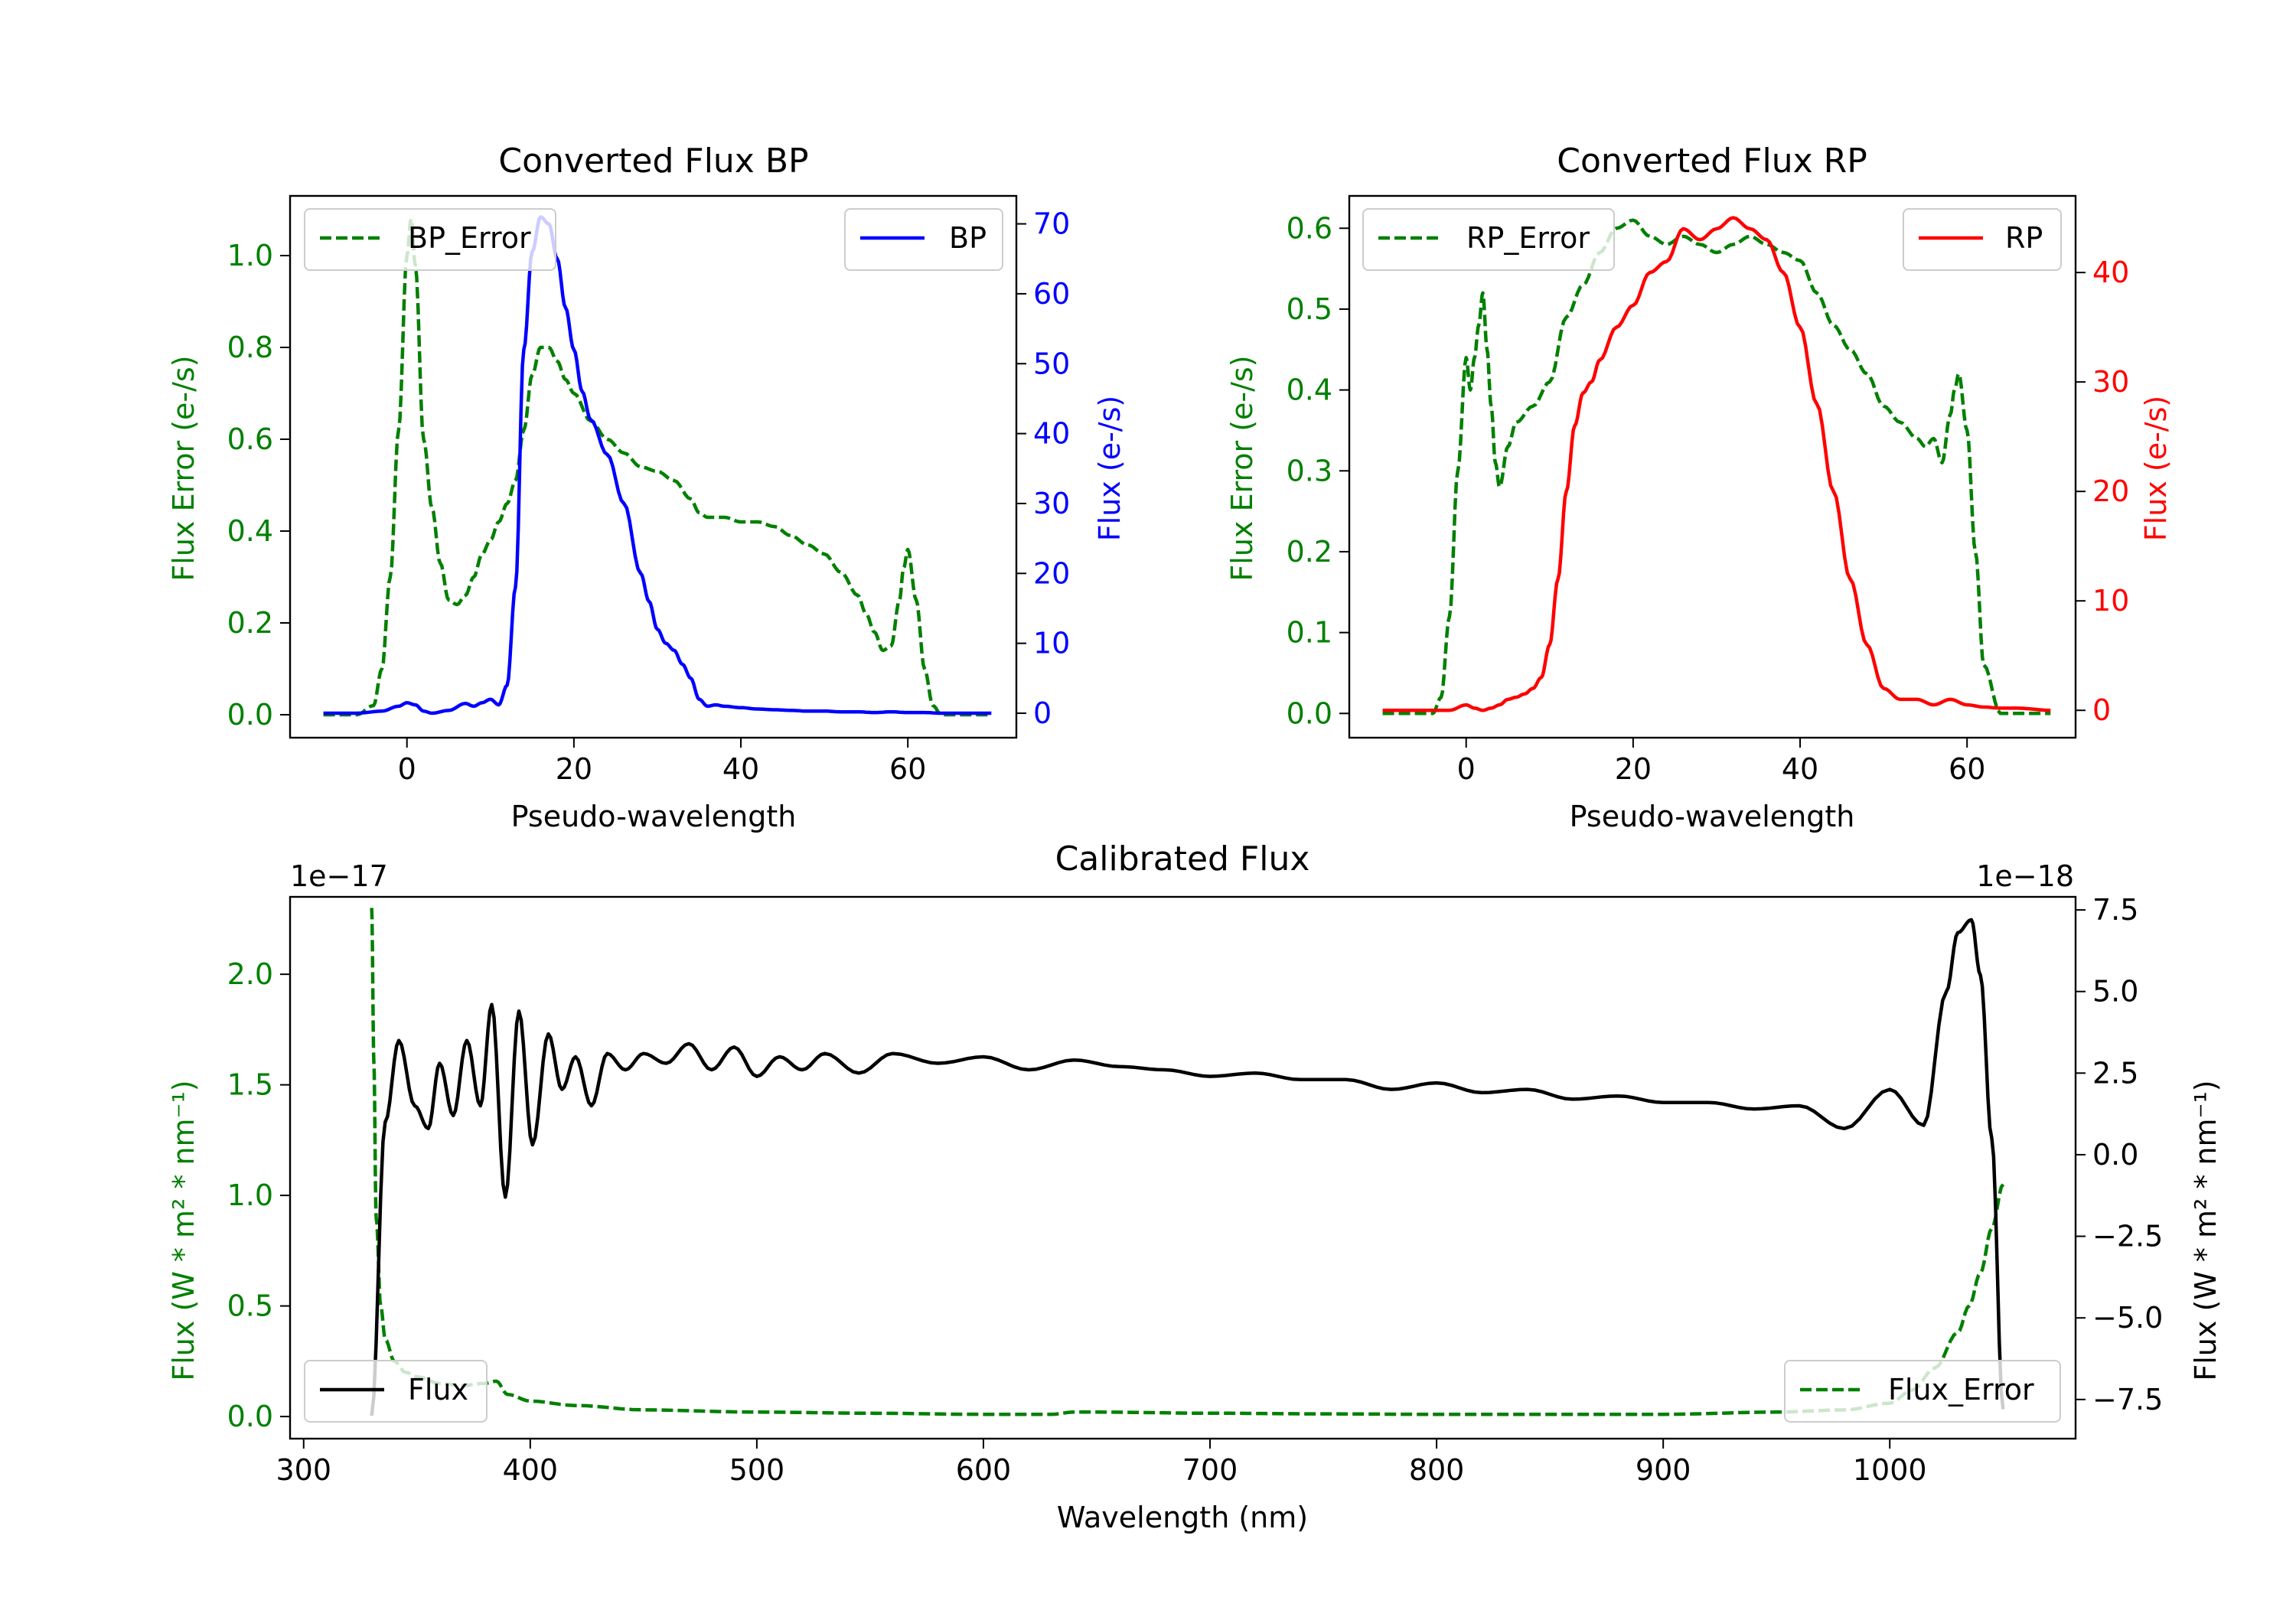 This screenshot has width=2296, height=1607. What do you see at coordinates (2025, 876) in the screenshot?
I see `calibrated-right-offset-text: 1e−18` at bounding box center [2025, 876].